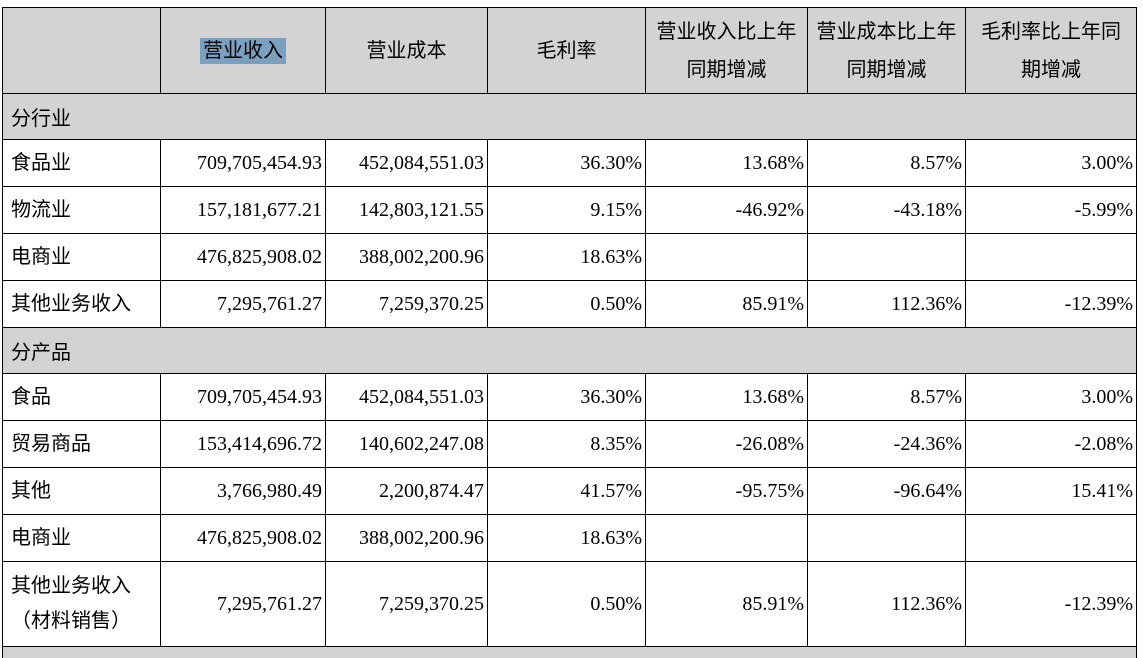 The width and height of the screenshot is (1143, 658). Describe the element at coordinates (726, 491) in the screenshot. I see `cell-revenue-change: -95.75%` at that location.